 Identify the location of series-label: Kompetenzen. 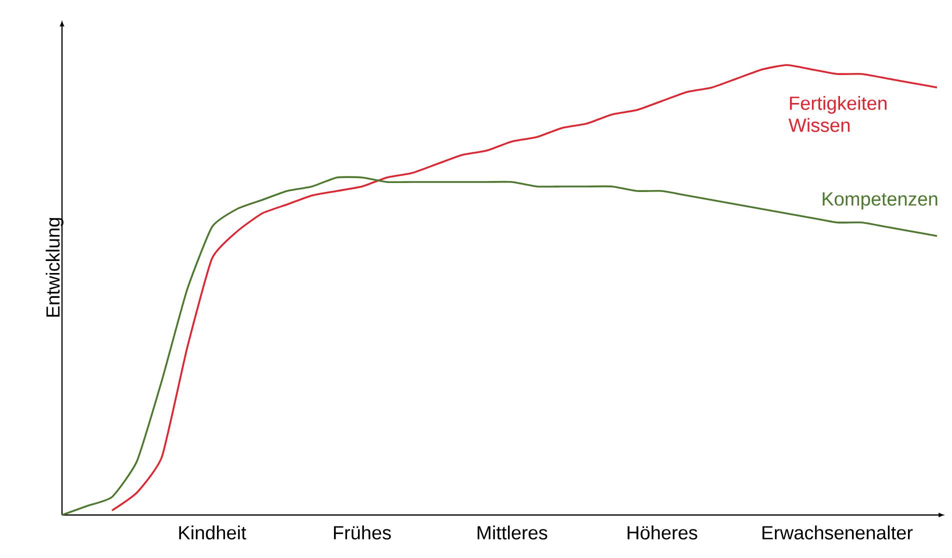
(880, 201).